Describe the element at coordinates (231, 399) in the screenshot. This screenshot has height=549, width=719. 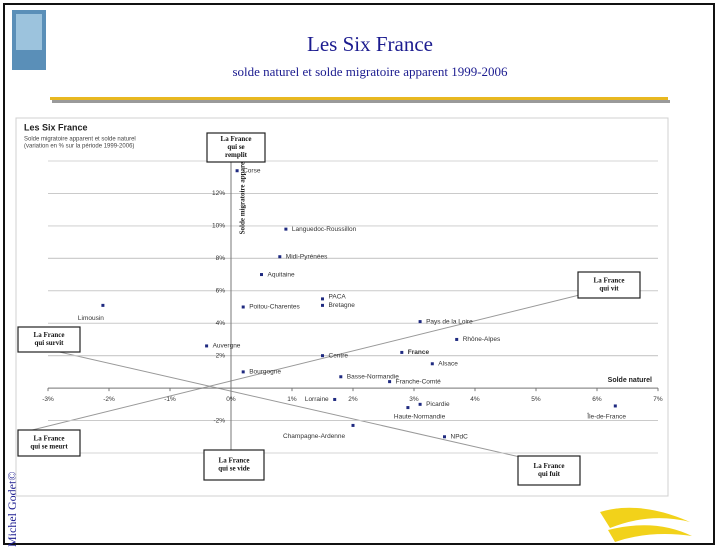
I see `x-tick-label: 0%` at that location.